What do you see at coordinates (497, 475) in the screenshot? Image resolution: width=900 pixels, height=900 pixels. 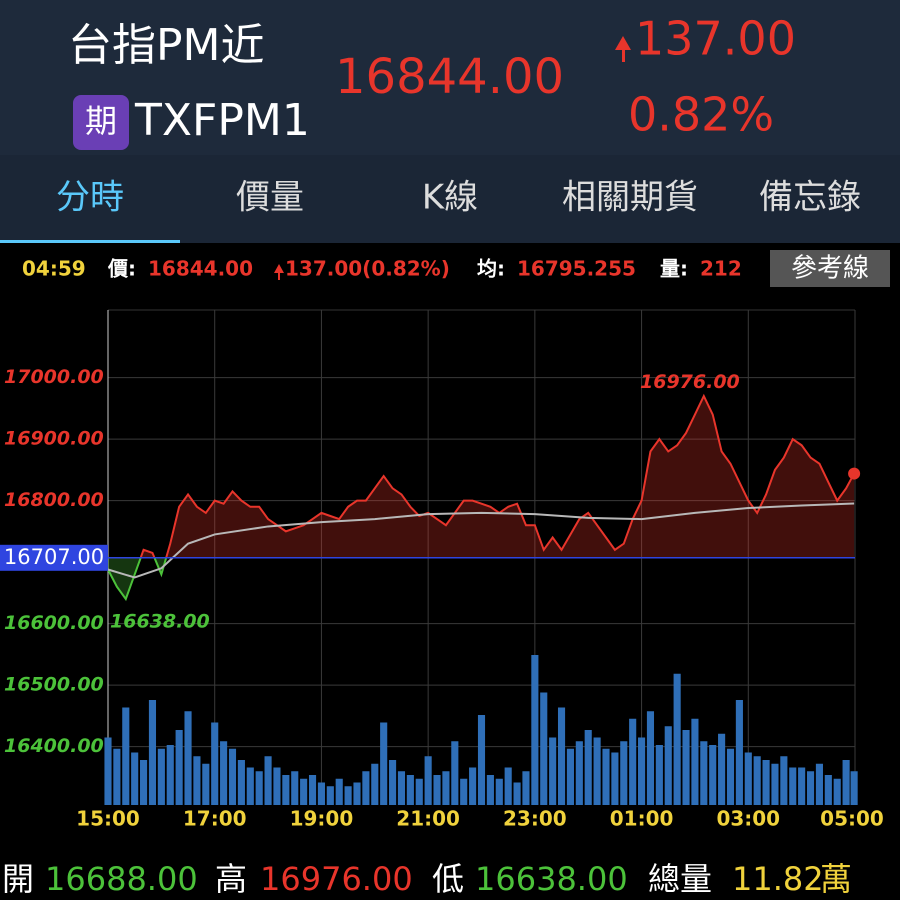 I see `price-line` at bounding box center [497, 475].